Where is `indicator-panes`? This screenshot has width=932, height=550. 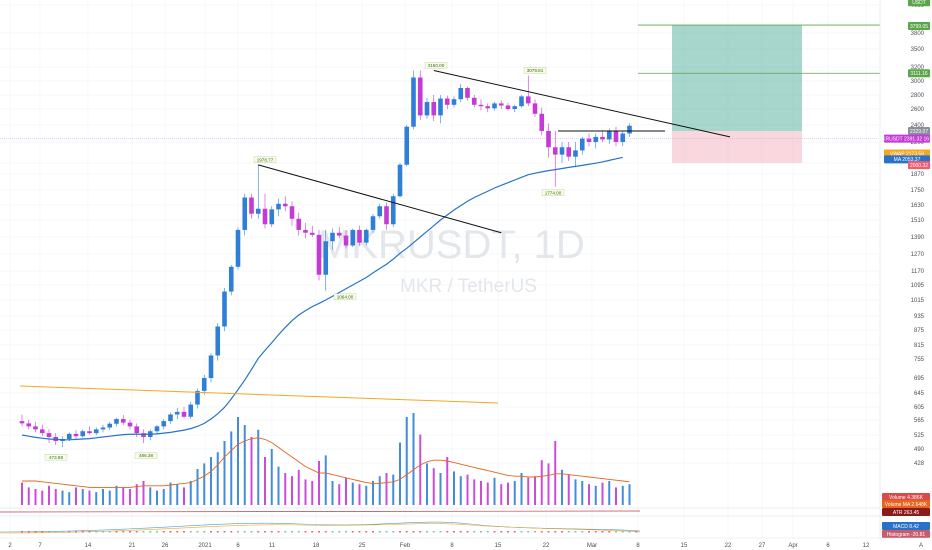
indicator-panes is located at coordinates (440, 520).